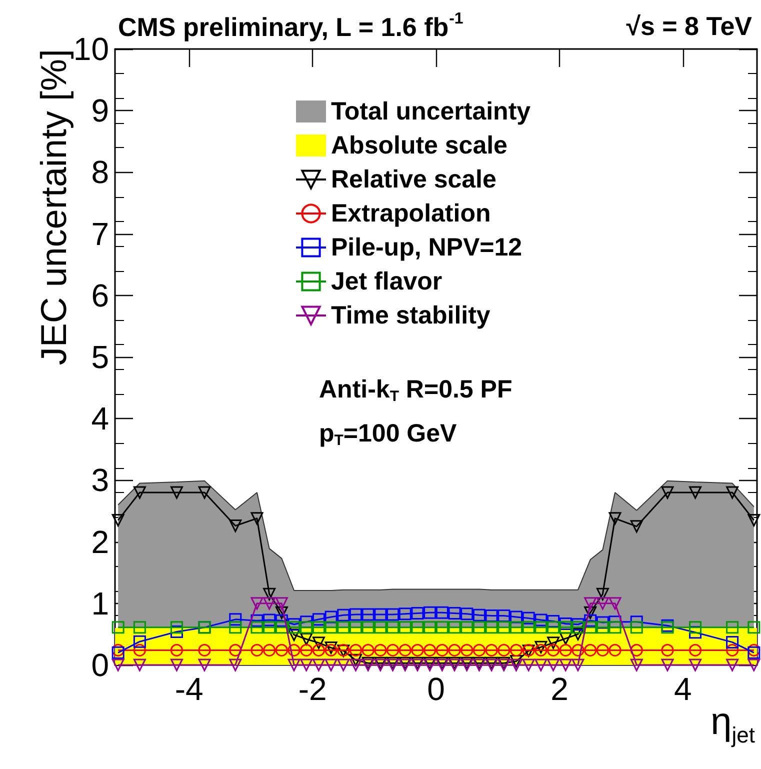 The width and height of the screenshot is (761, 769). What do you see at coordinates (410, 316) in the screenshot?
I see `legend-label: Time stability` at bounding box center [410, 316].